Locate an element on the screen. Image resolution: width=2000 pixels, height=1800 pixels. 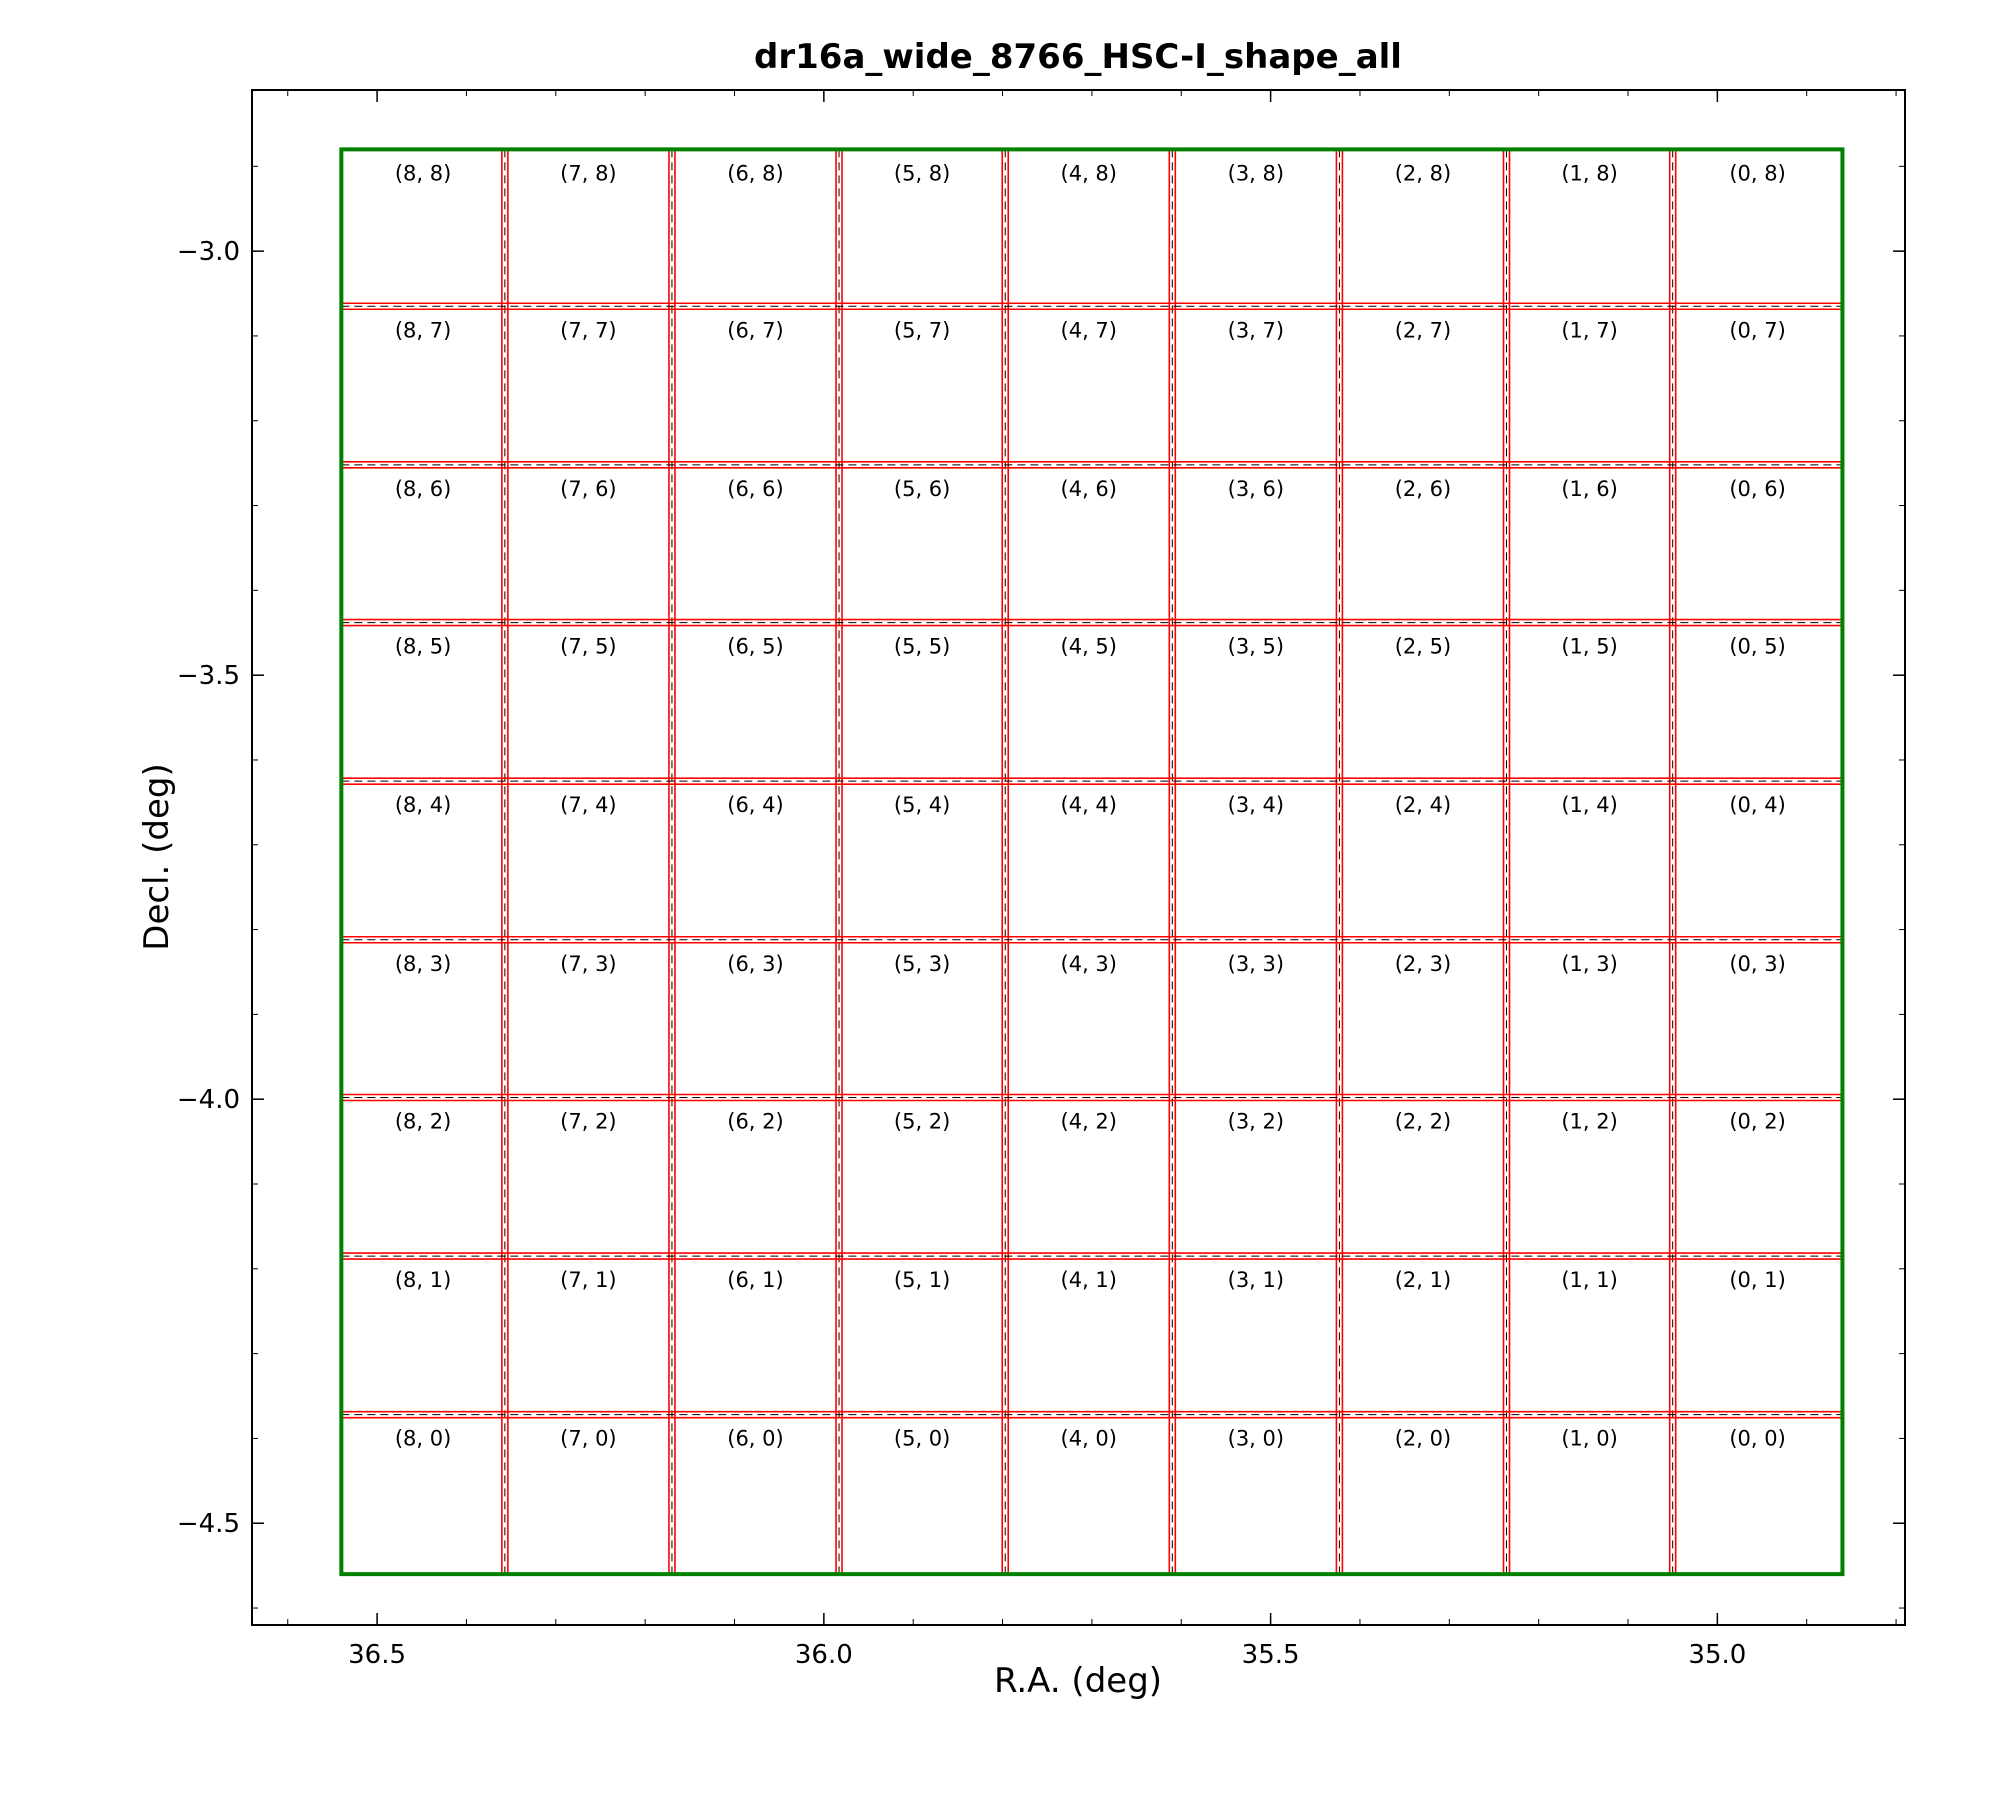
y-tick-label: −4.0 is located at coordinates (208, 1100).